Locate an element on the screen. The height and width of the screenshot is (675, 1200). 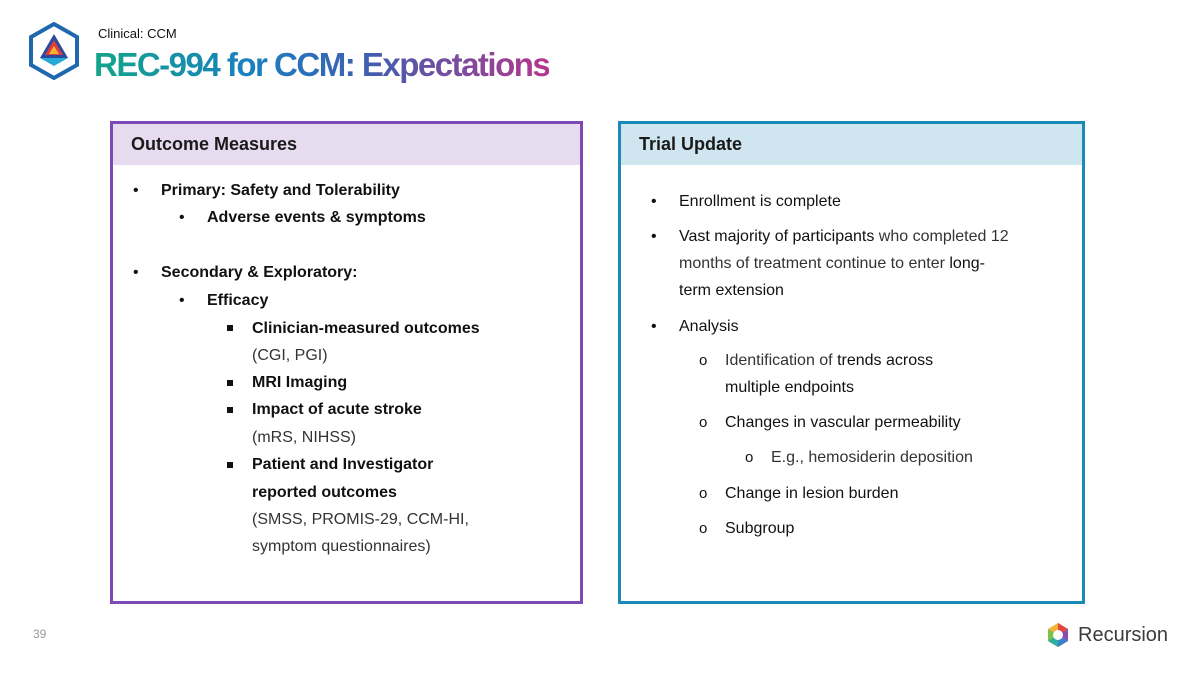
primary-sub-item: Adverse events & symptoms is located at coordinates (316, 217).